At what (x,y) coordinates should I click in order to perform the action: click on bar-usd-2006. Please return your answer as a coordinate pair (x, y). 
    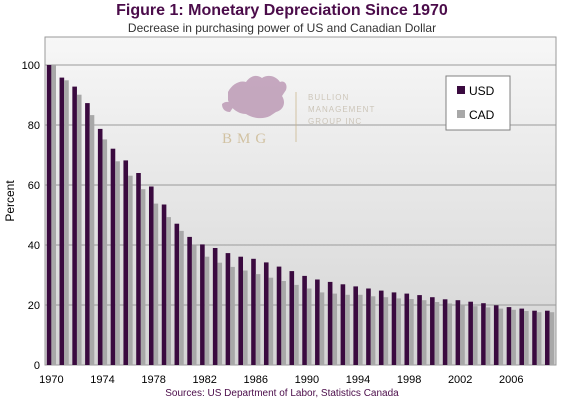
    Looking at the image, I should click on (509, 336).